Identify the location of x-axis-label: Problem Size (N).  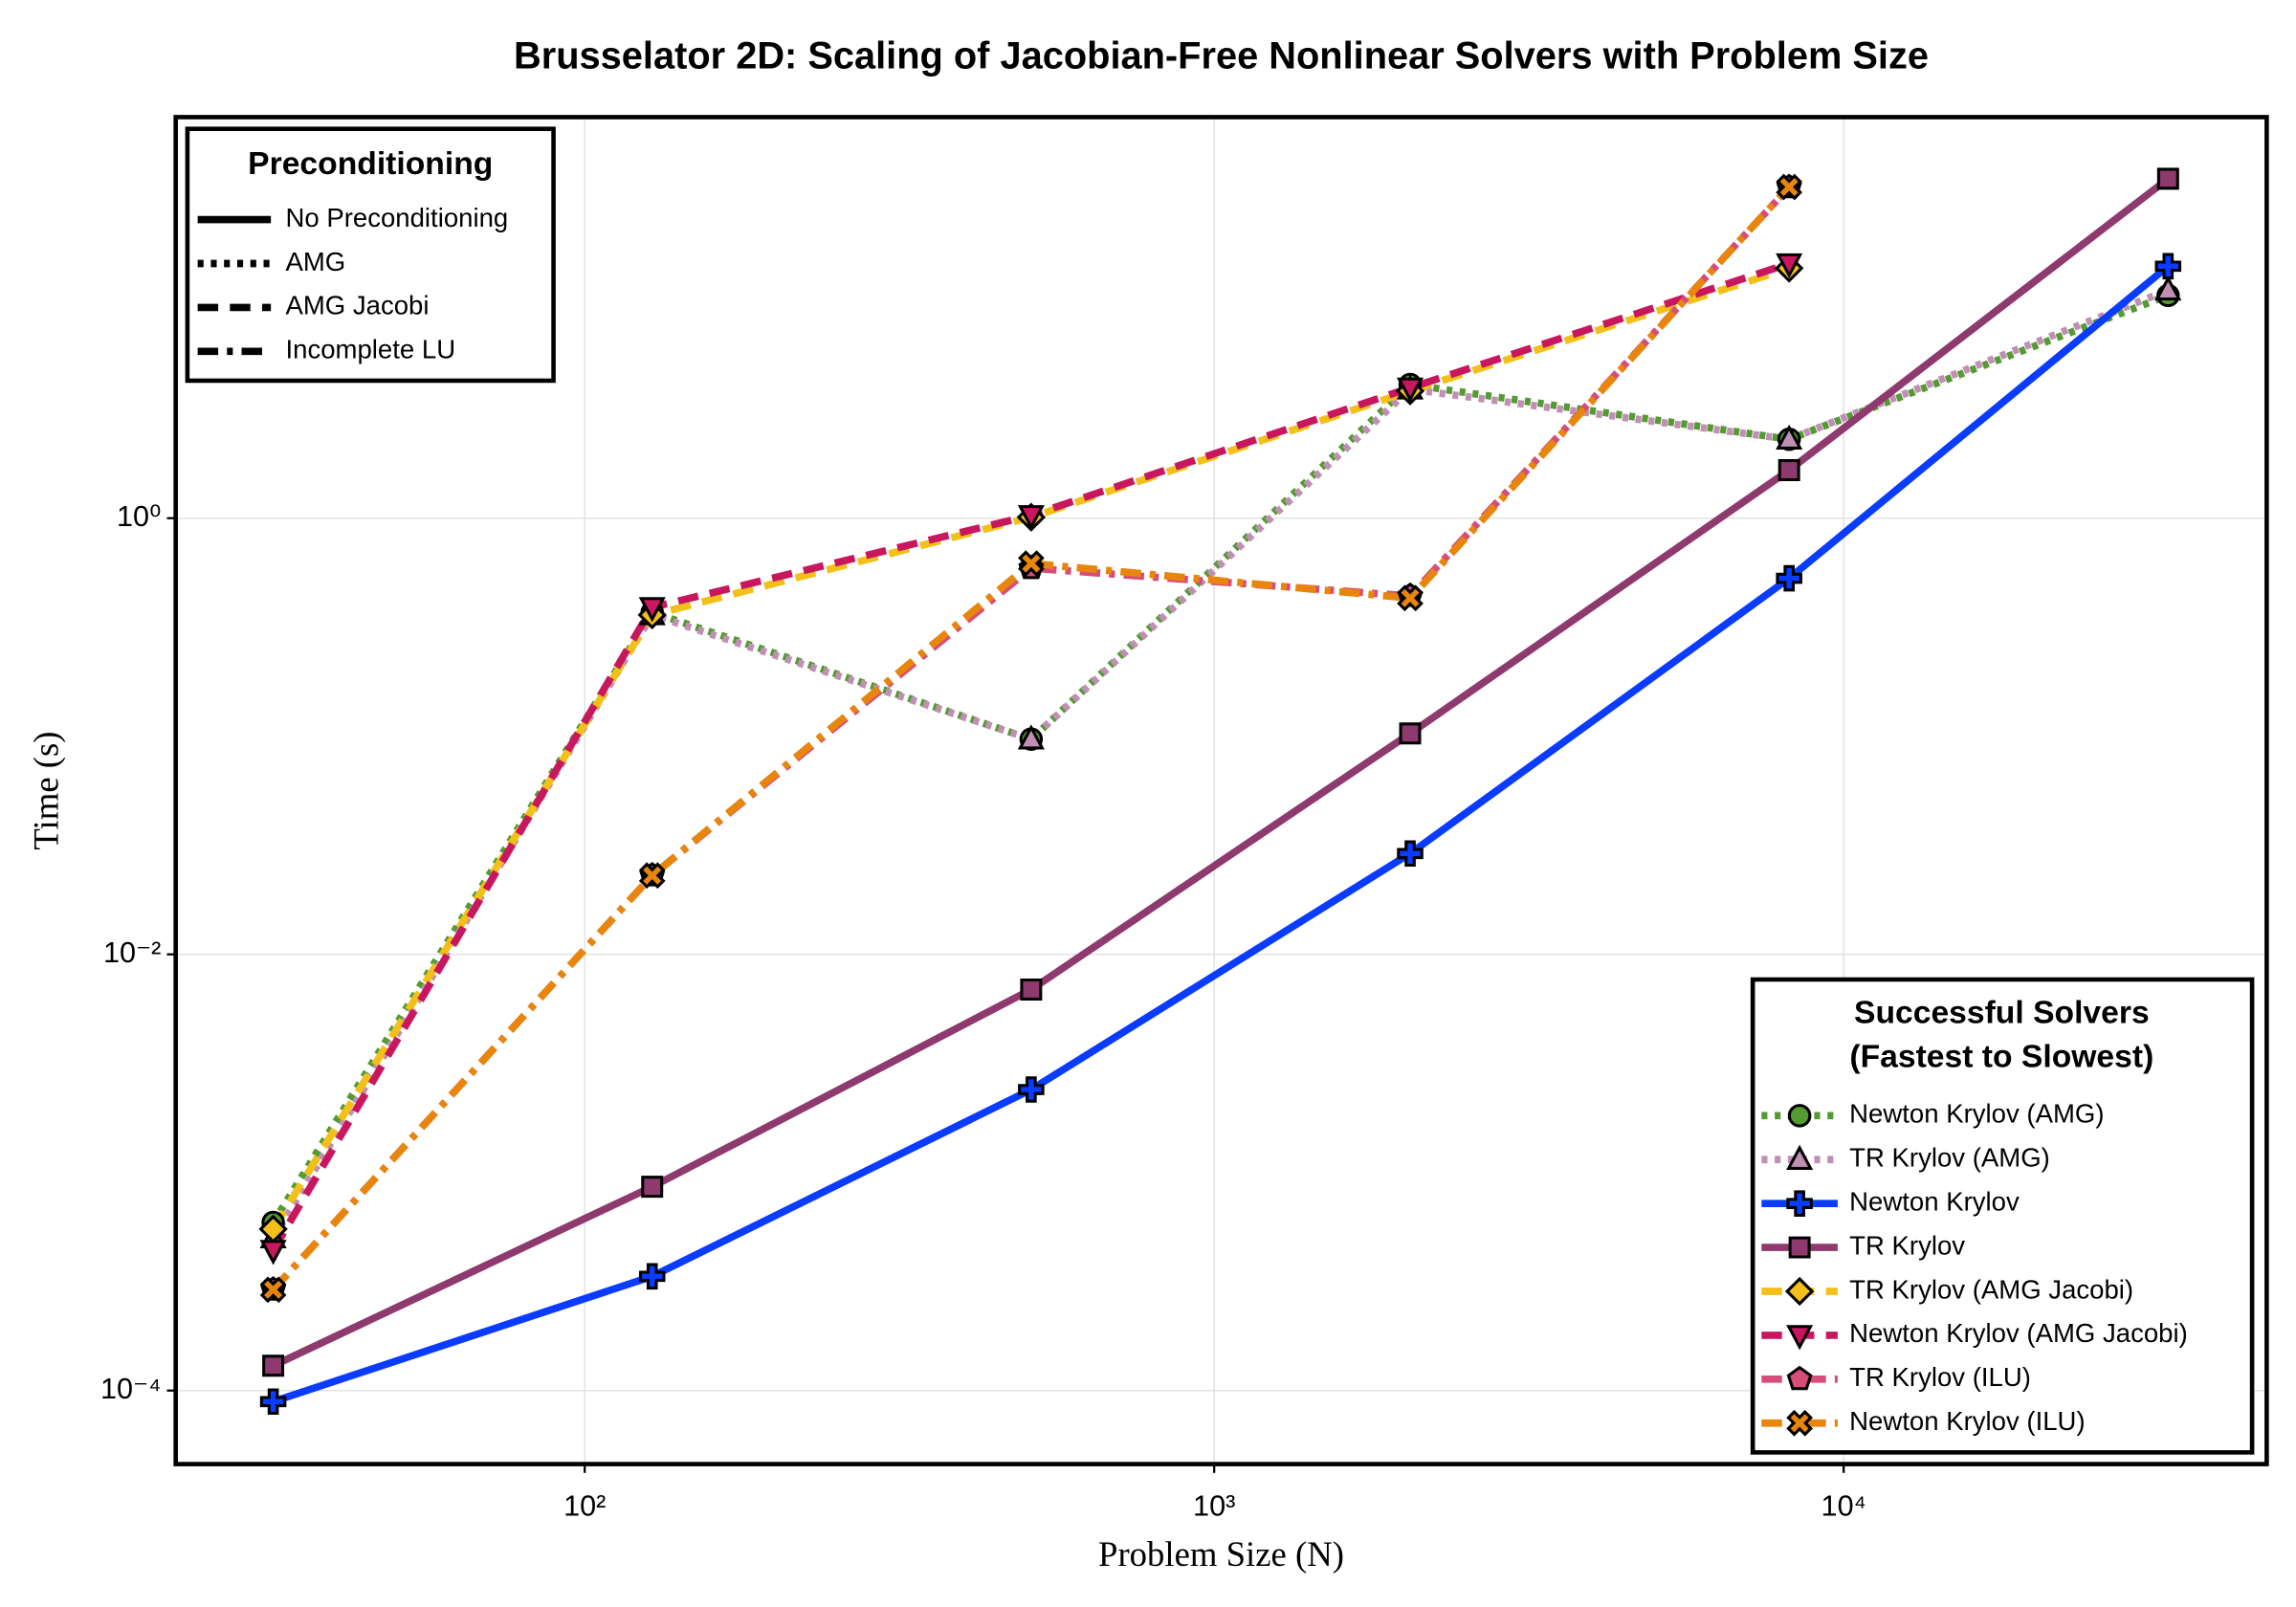
(1221, 1554).